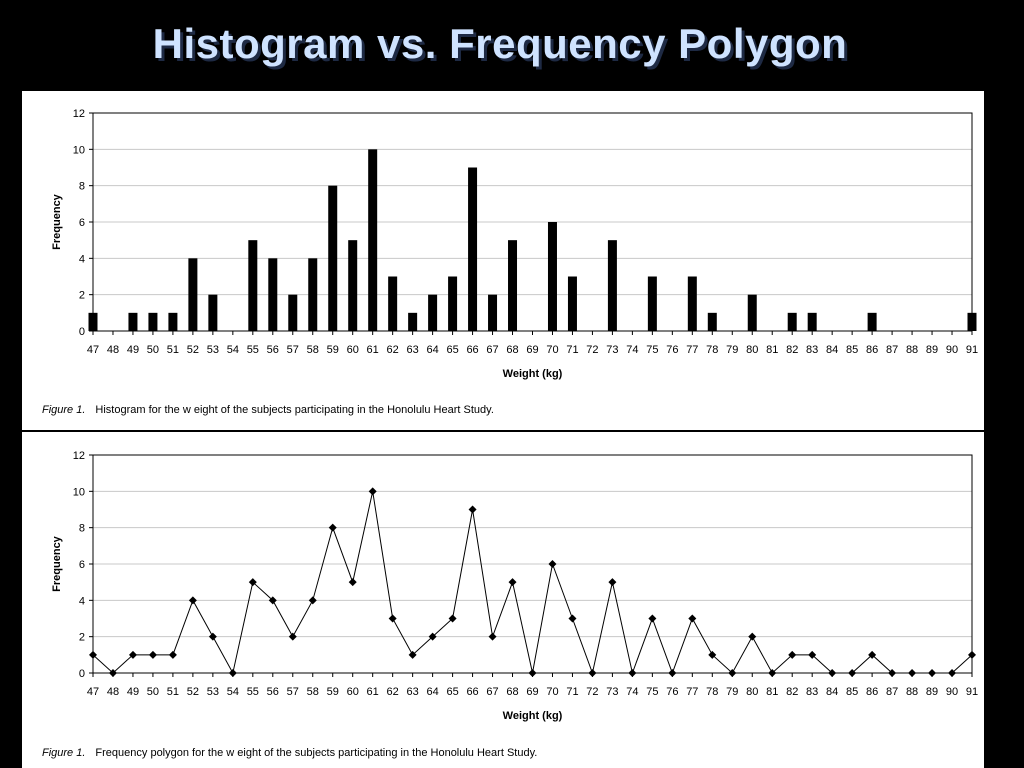 The width and height of the screenshot is (1024, 768). I want to click on histogram-x-tick-label: 63, so click(413, 350).